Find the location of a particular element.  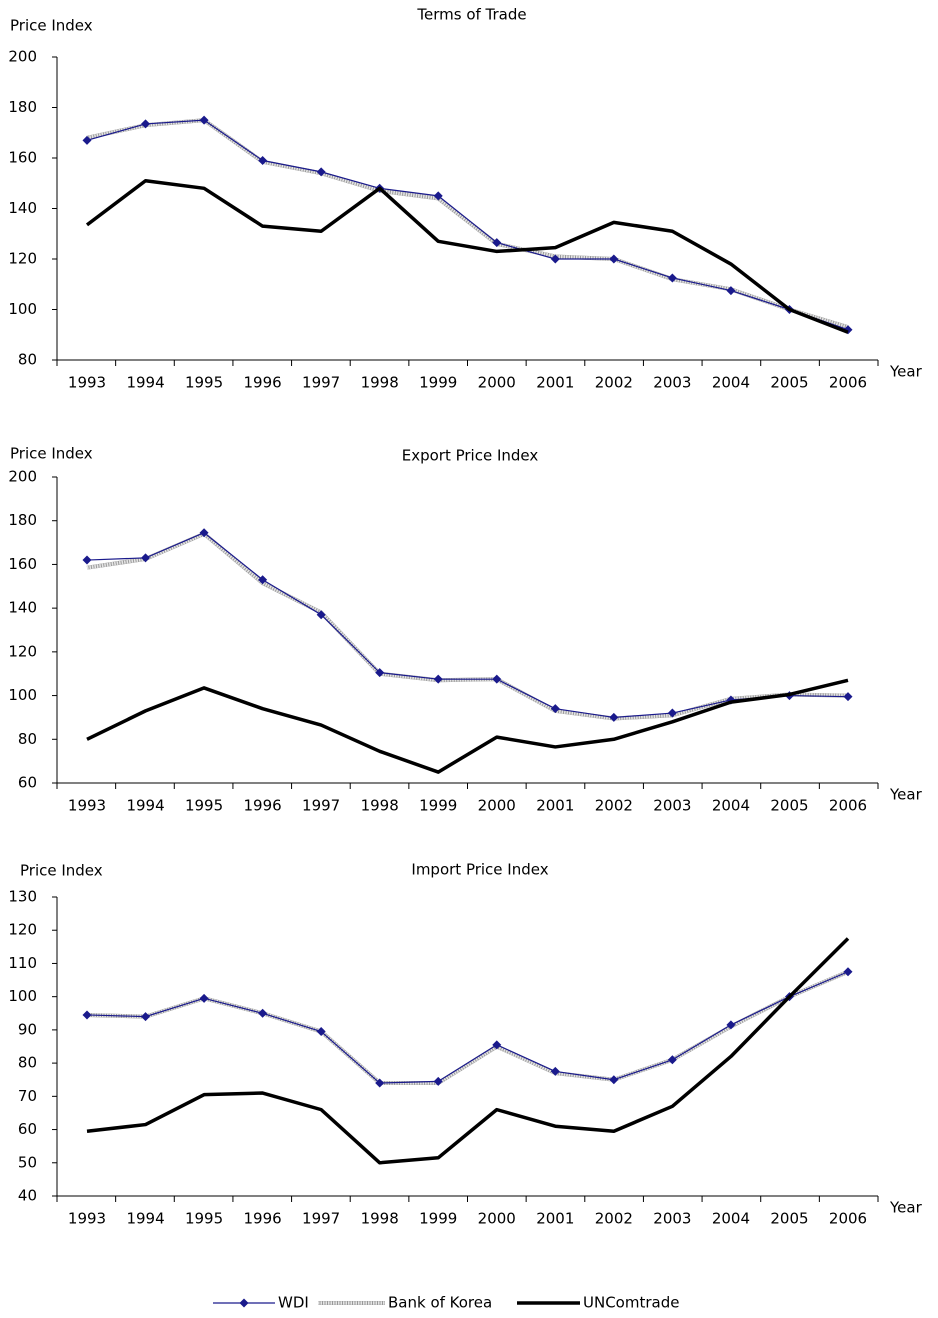

legend-label: UNComtrade is located at coordinates (631, 1303).